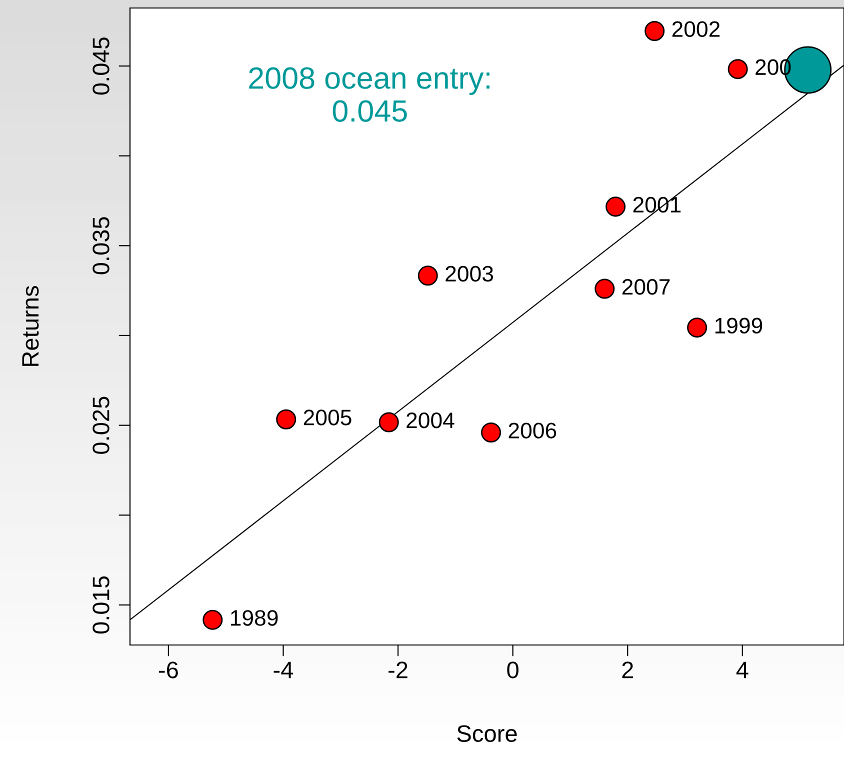 The image size is (844, 772). What do you see at coordinates (742, 670) in the screenshot?
I see `x-tick-label: 4` at bounding box center [742, 670].